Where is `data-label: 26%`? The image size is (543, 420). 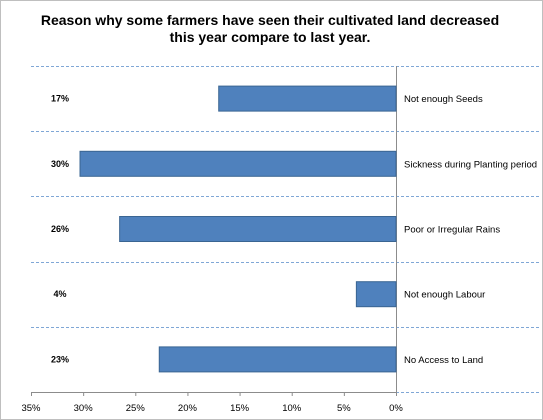 data-label: 26% is located at coordinates (60, 229).